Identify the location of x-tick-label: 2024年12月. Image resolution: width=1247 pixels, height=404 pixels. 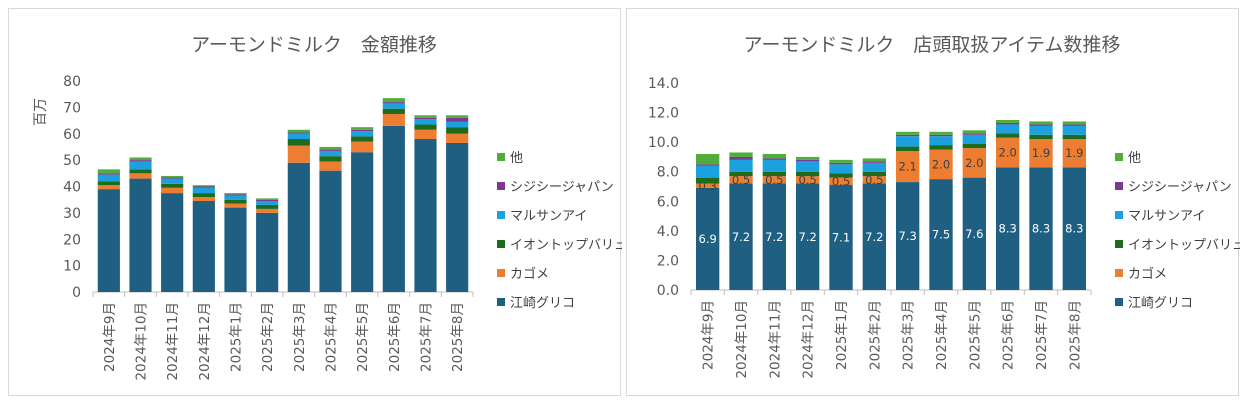
(809, 339).